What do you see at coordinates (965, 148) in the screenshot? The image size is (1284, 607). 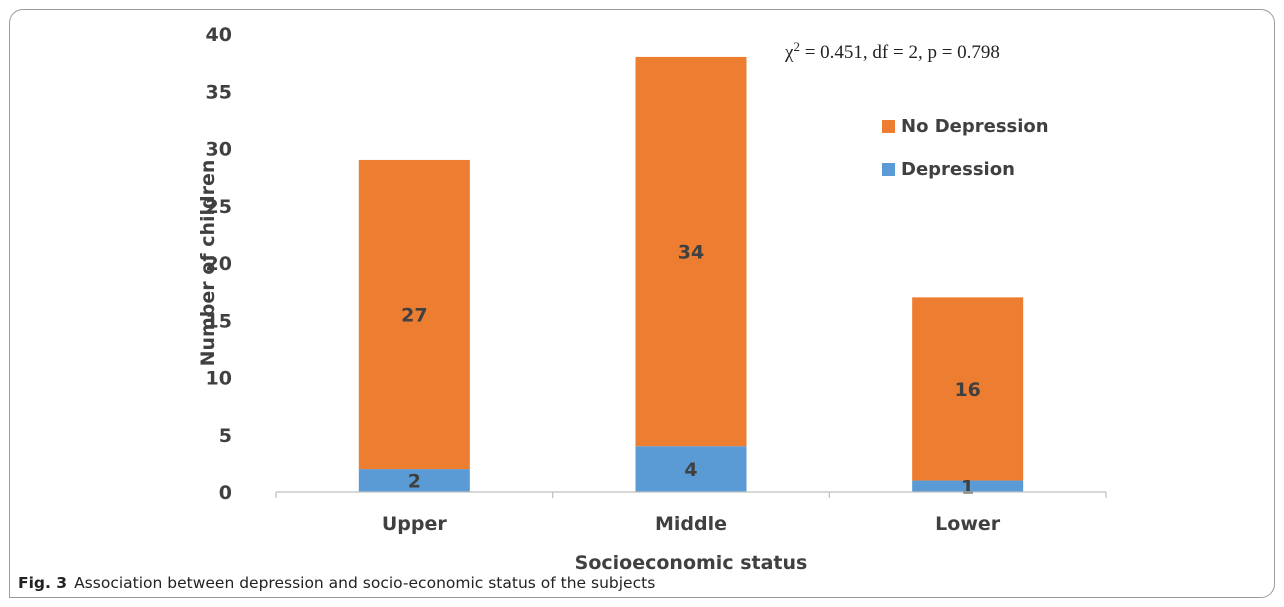 I see `legend: No Depression Depression` at bounding box center [965, 148].